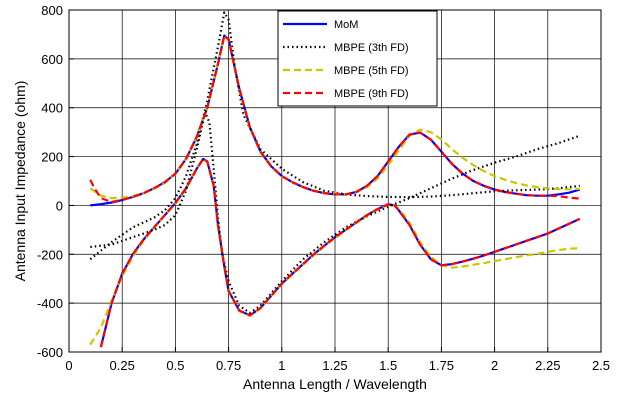 The image size is (628, 402). I want to click on y-tick-label: 400, so click(52, 108).